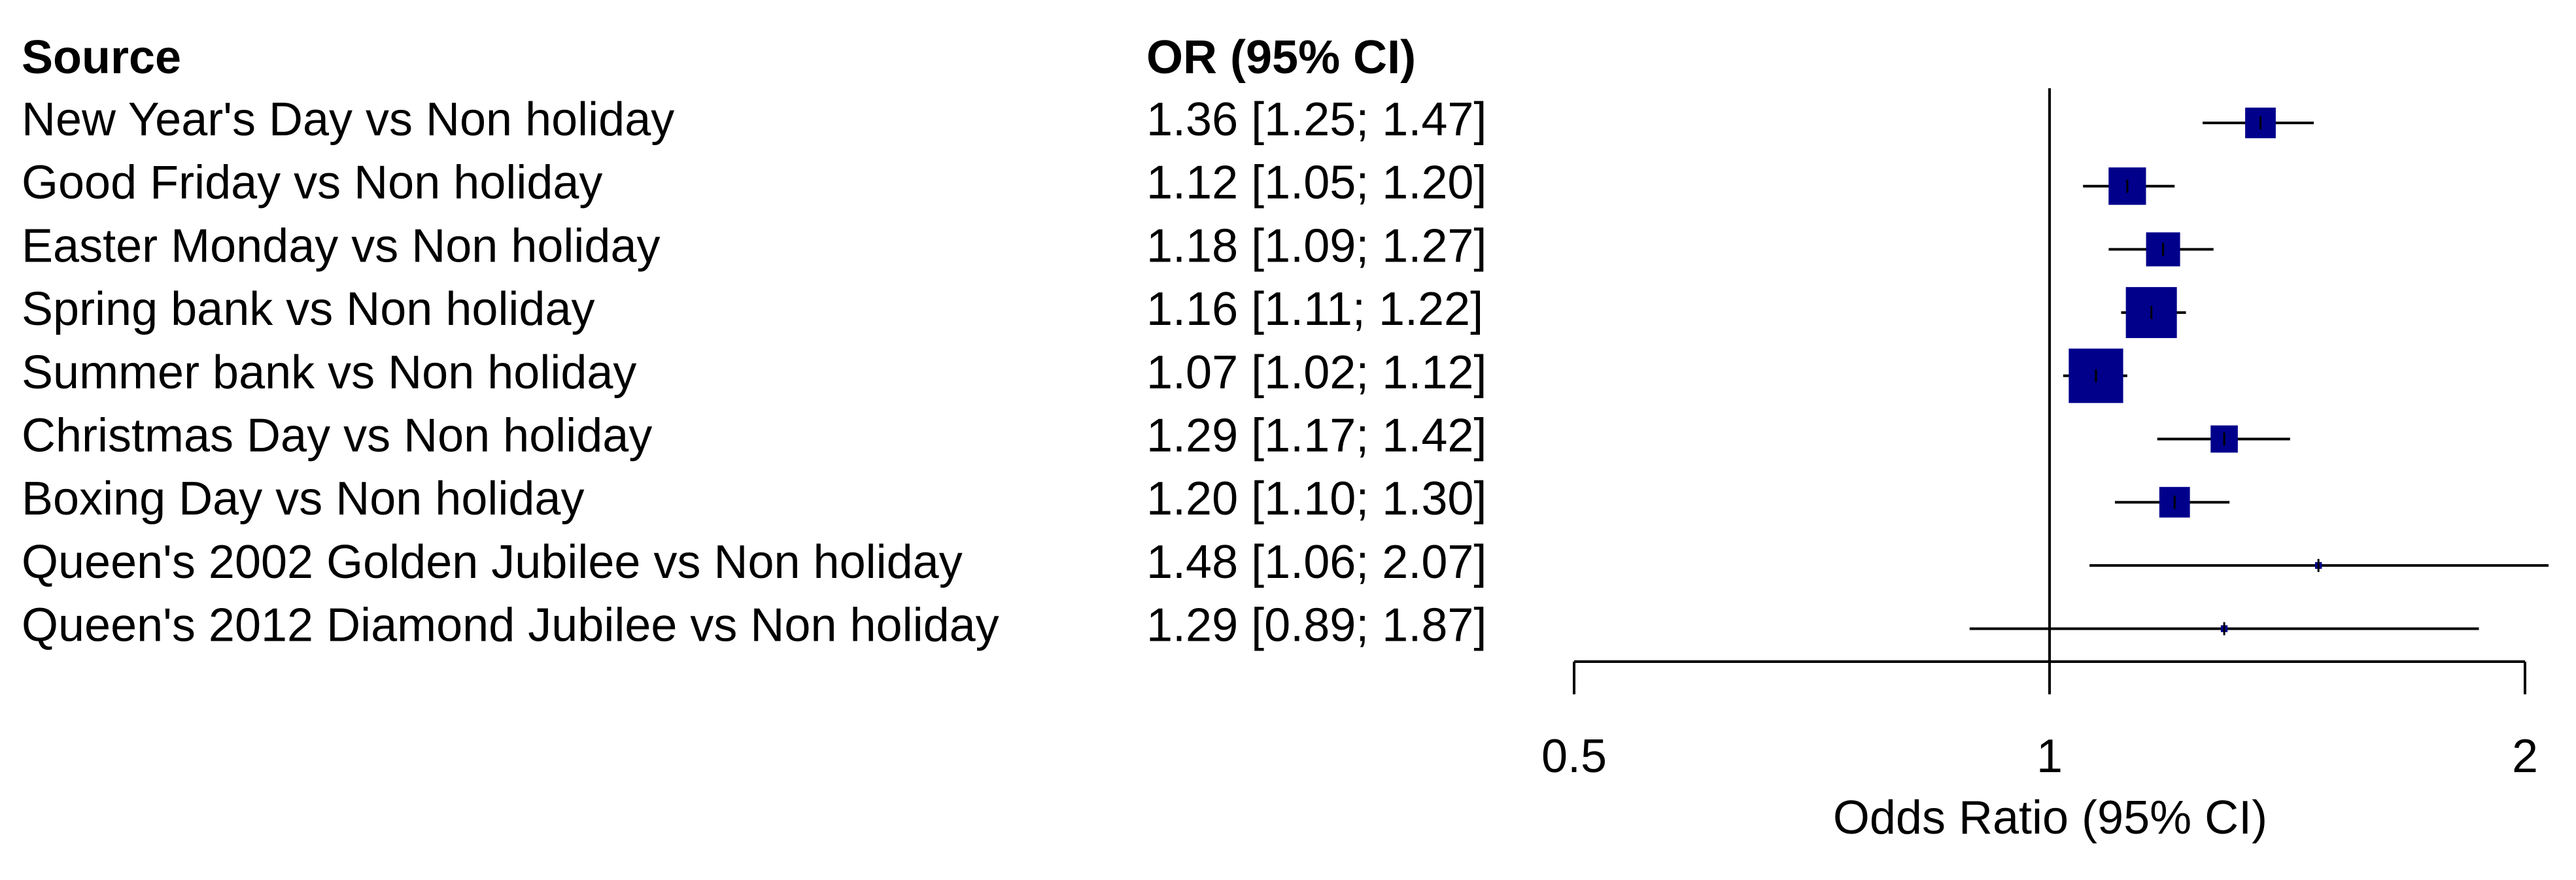 This screenshot has width=2576, height=880. Describe the element at coordinates (2525, 757) in the screenshot. I see `x-tick-label: 2` at that location.